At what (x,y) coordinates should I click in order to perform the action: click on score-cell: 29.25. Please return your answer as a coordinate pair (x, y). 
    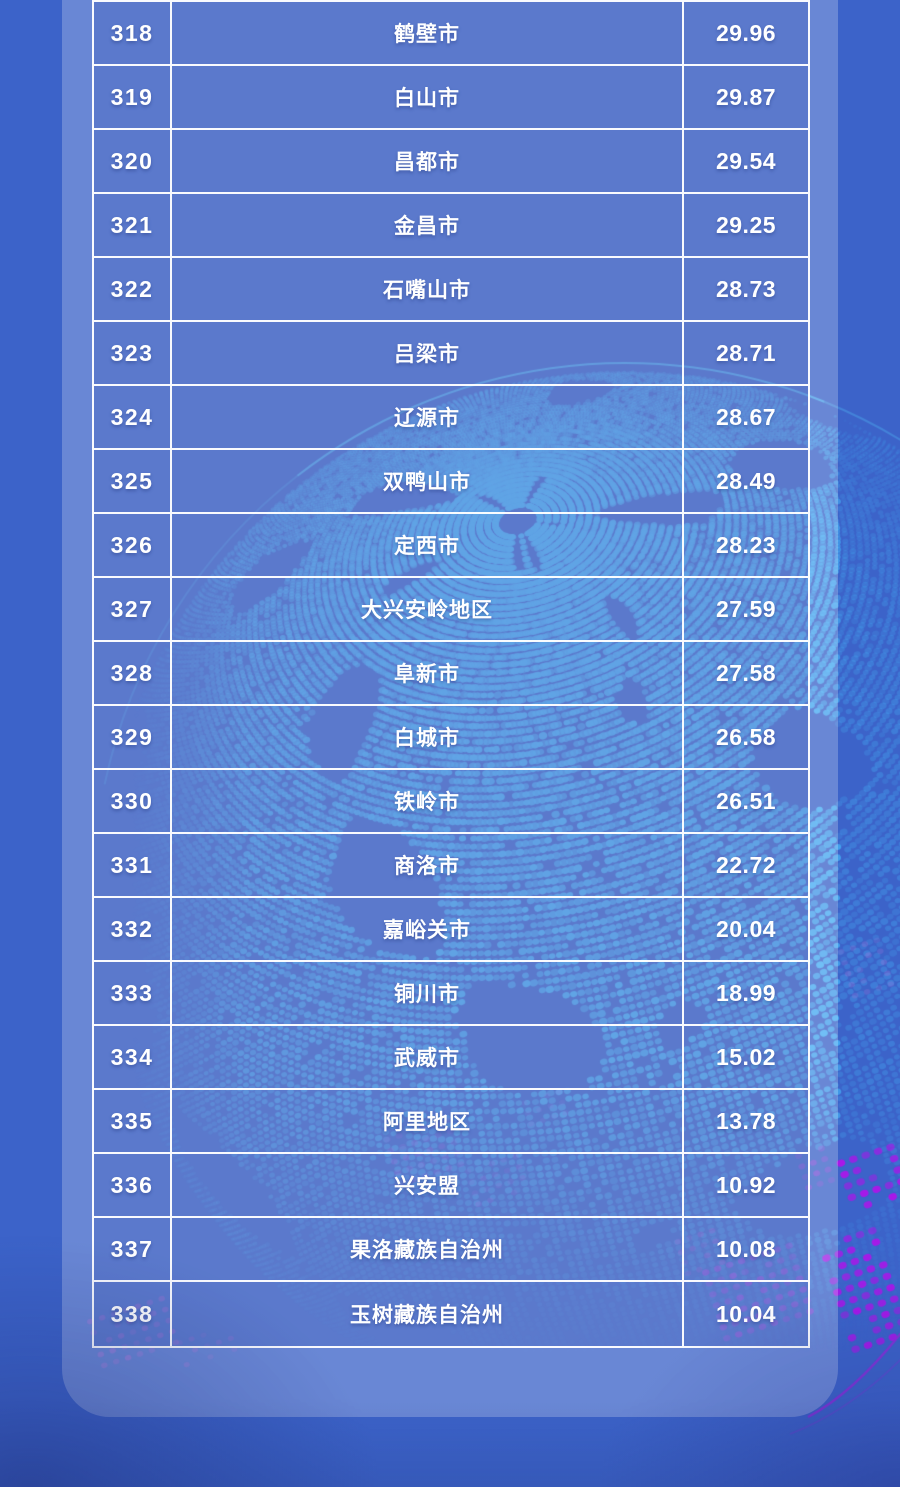
    Looking at the image, I should click on (746, 225).